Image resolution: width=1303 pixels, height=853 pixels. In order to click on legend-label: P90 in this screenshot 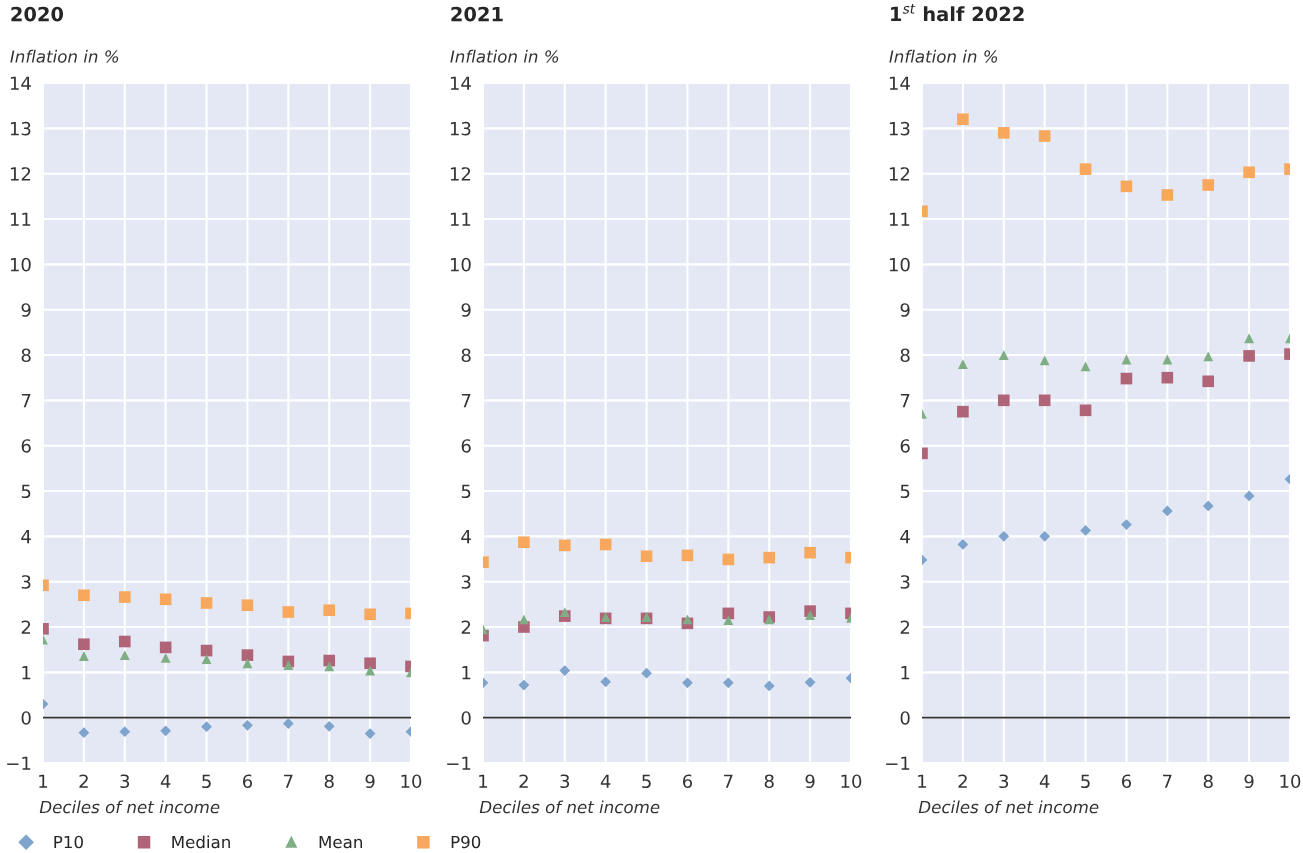, I will do `click(466, 842)`.